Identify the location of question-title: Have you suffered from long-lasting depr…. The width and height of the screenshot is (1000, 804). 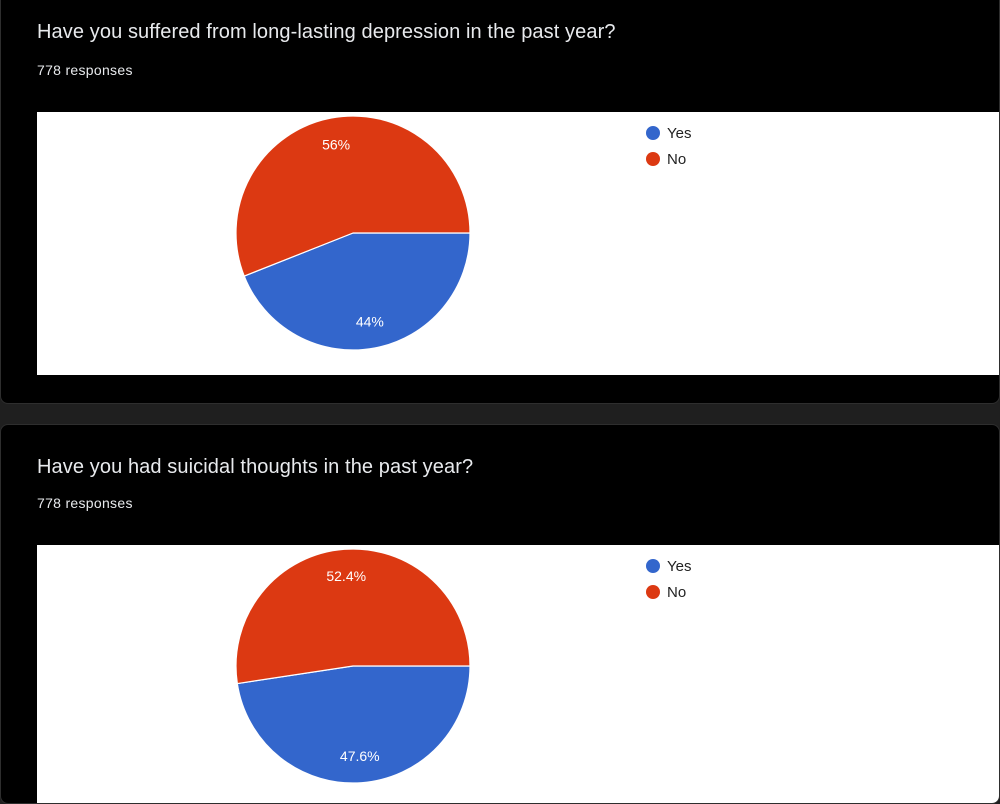
(326, 32).